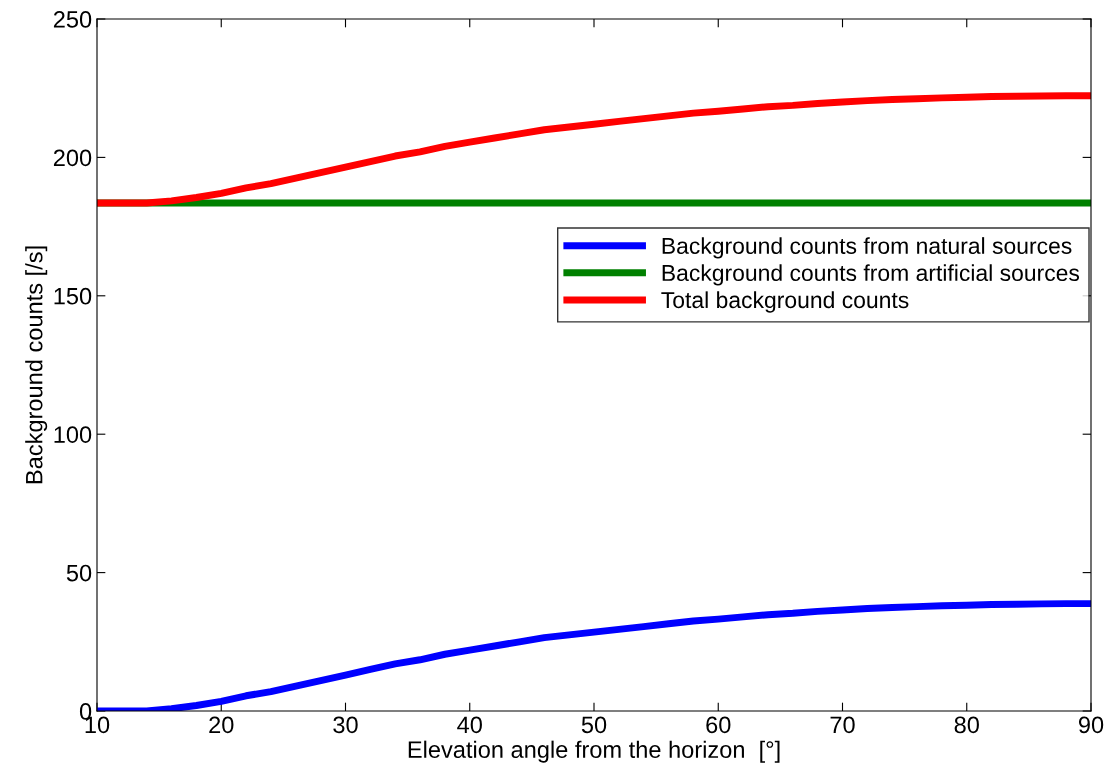 Image resolution: width=1115 pixels, height=781 pixels. What do you see at coordinates (785, 302) in the screenshot?
I see `legend-label: Total background counts` at bounding box center [785, 302].